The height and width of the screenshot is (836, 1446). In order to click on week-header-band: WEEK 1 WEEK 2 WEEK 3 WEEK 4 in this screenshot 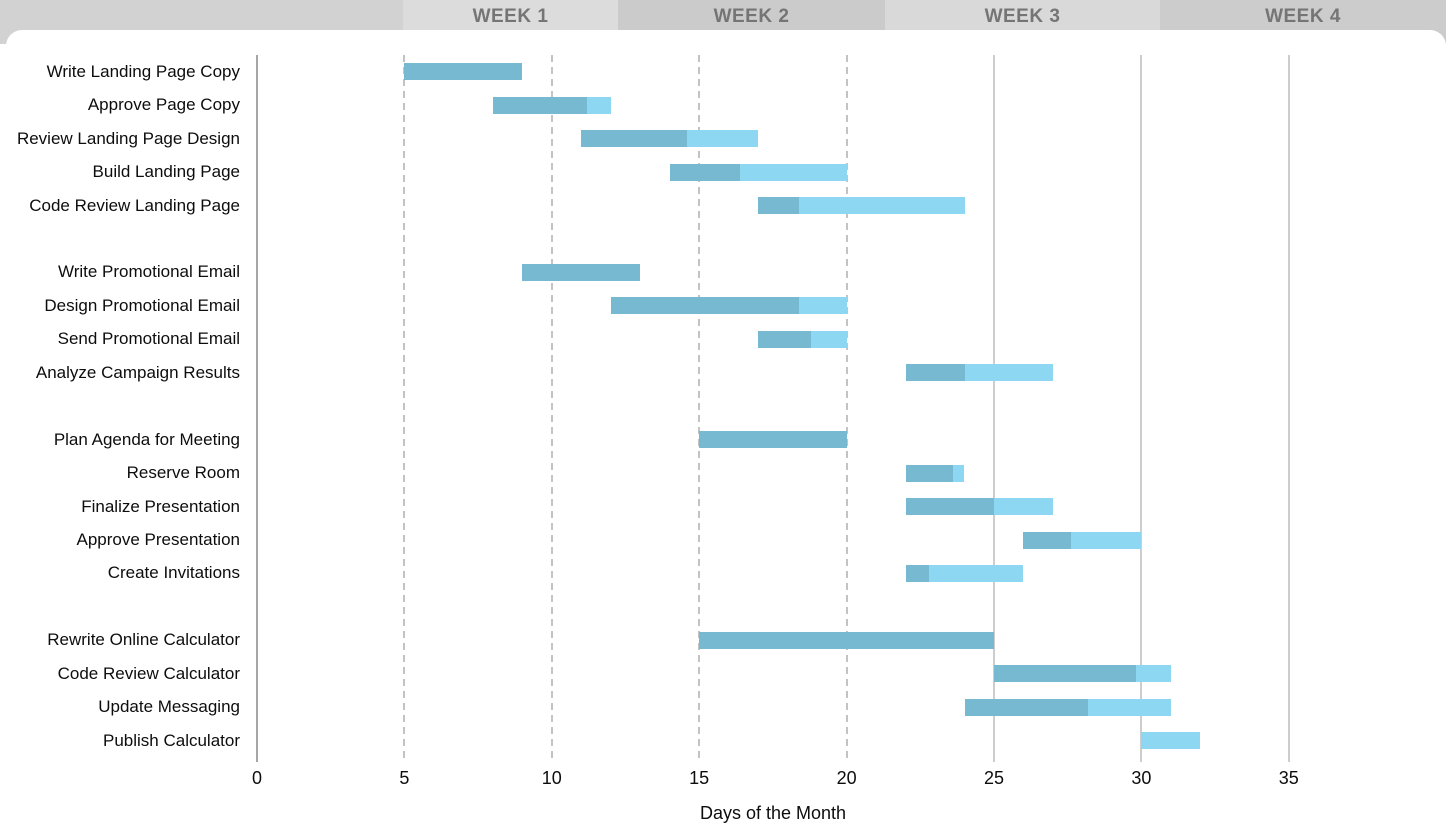, I will do `click(723, 22)`.